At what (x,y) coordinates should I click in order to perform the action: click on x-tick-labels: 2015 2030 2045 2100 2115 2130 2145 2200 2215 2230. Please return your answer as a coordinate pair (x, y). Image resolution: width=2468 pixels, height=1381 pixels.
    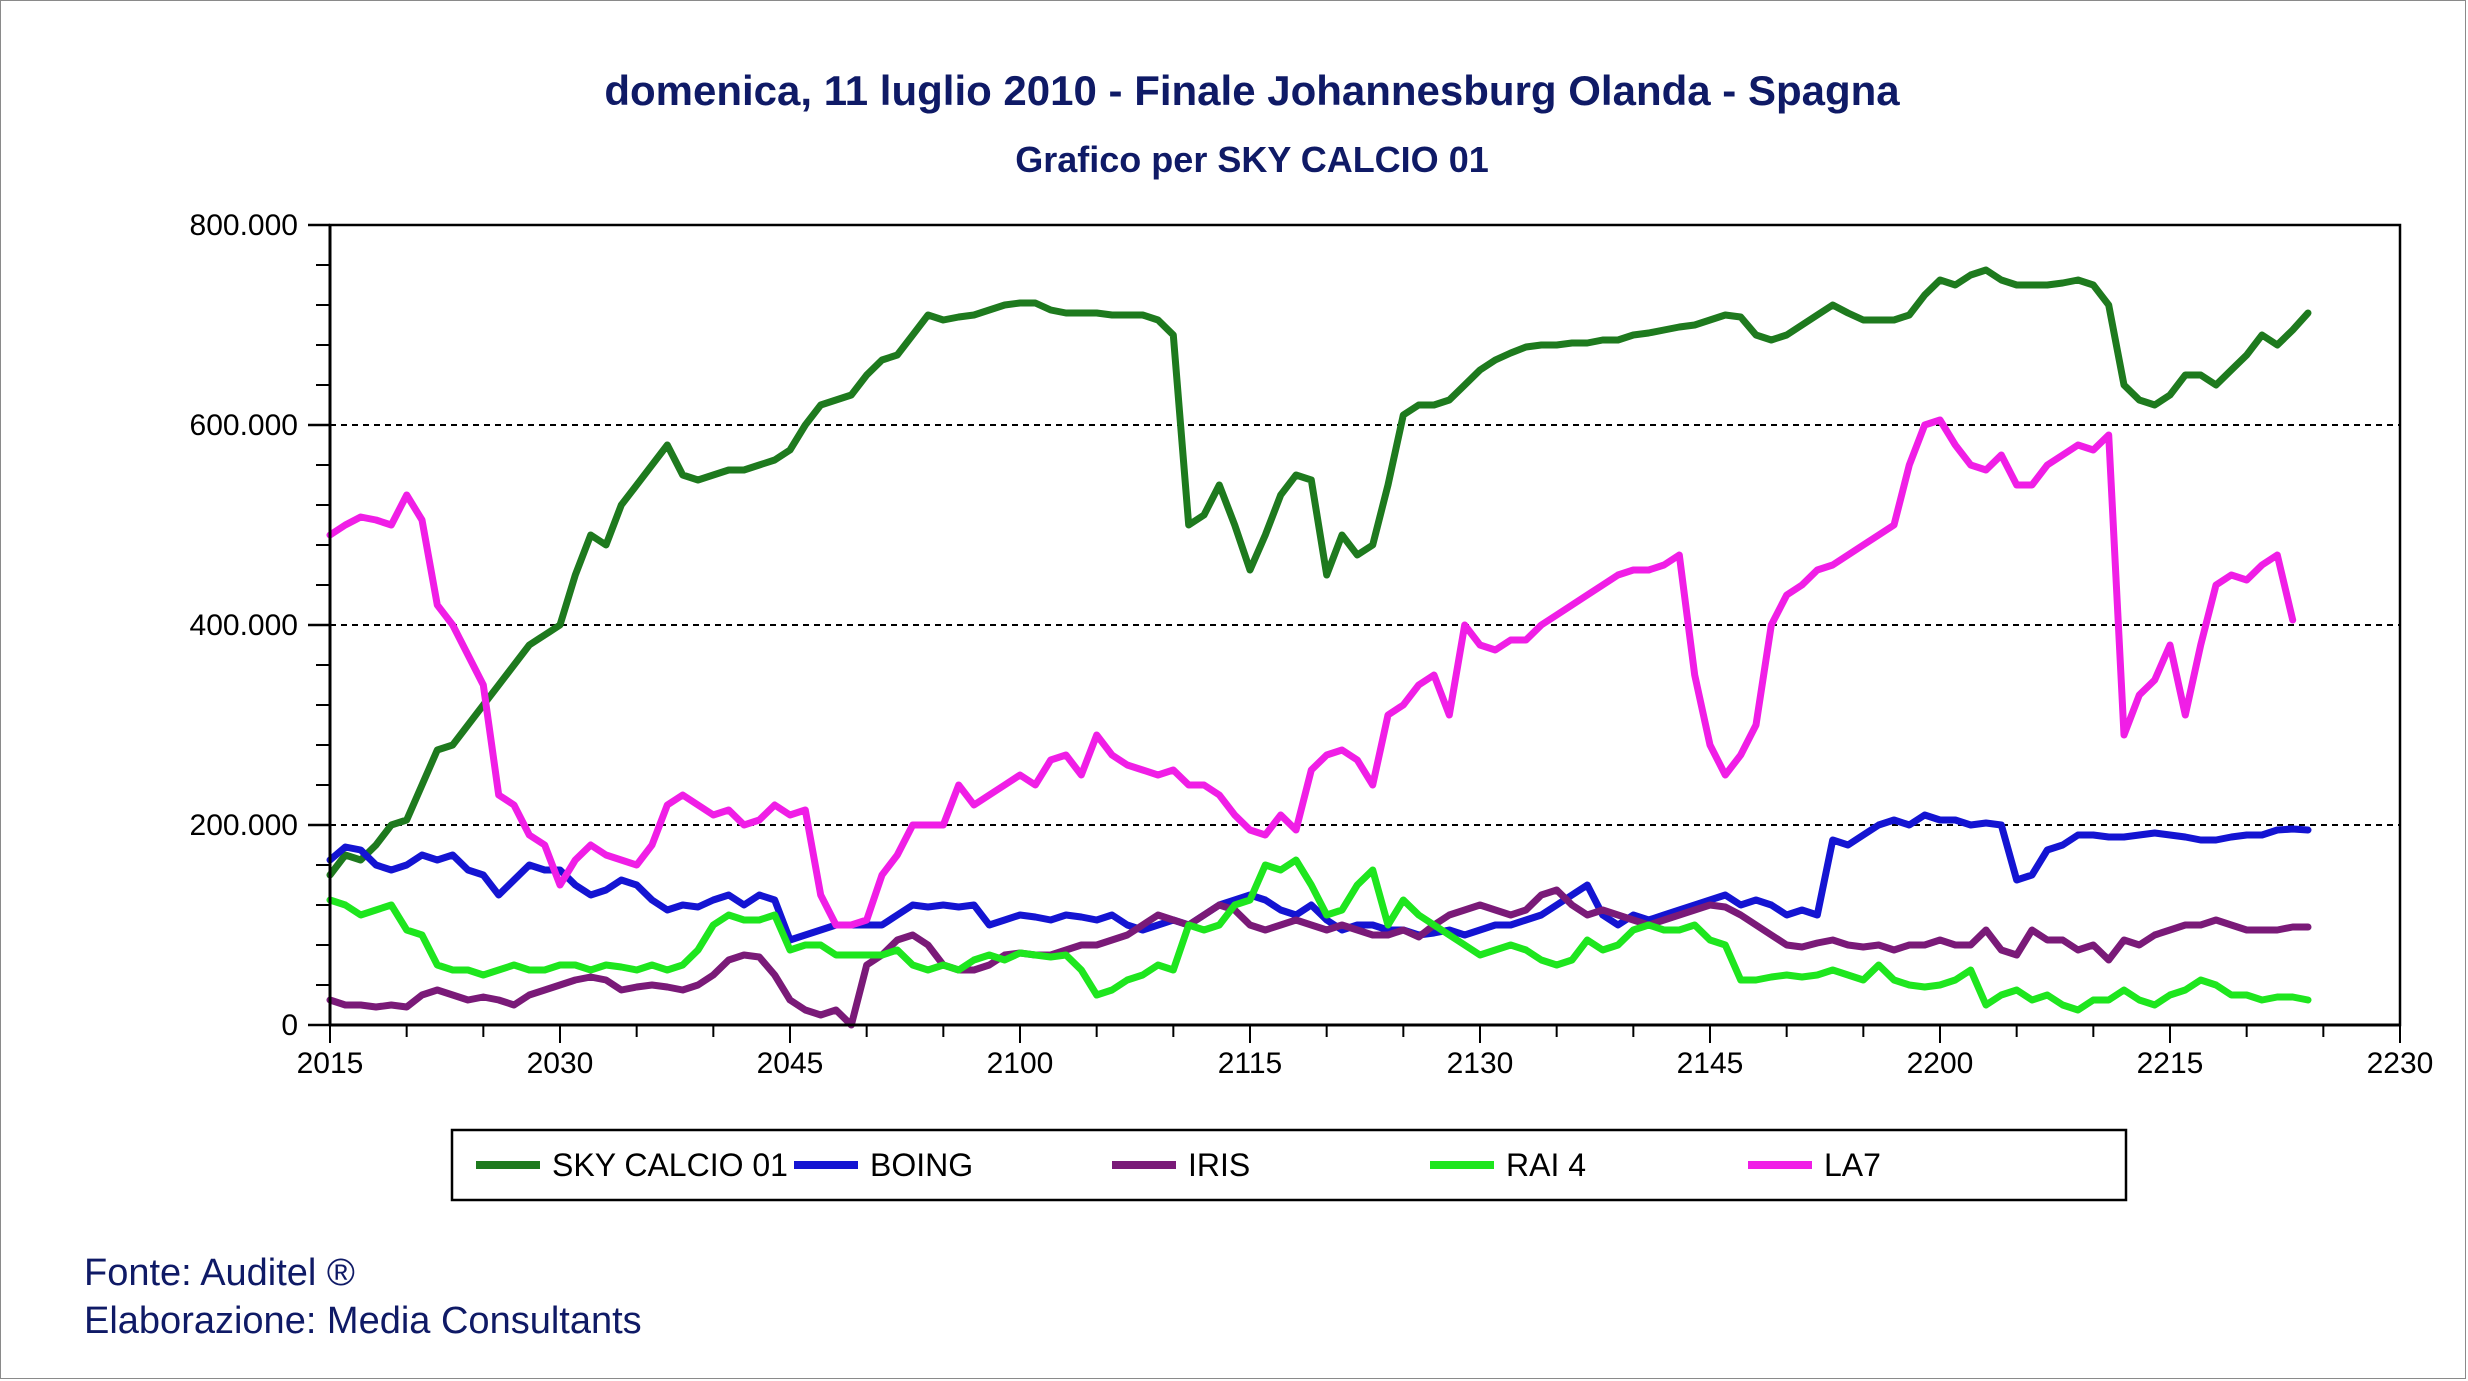
    Looking at the image, I should click on (1365, 1063).